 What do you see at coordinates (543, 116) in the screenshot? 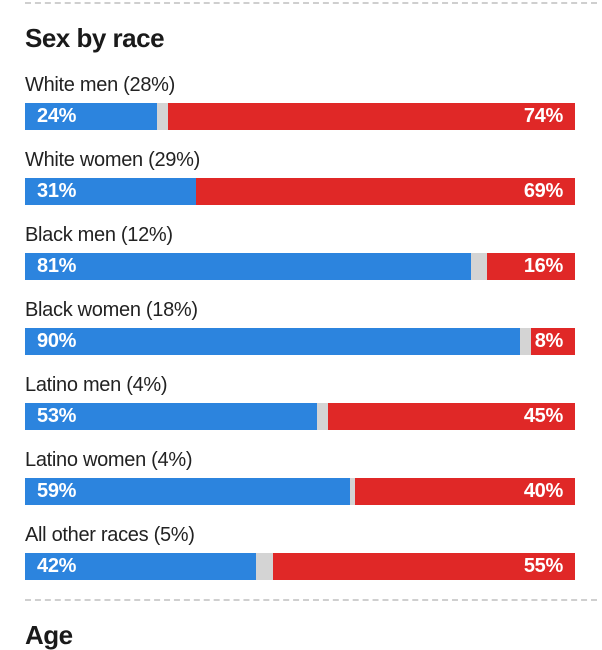
I see `red-pct-label: 74%` at bounding box center [543, 116].